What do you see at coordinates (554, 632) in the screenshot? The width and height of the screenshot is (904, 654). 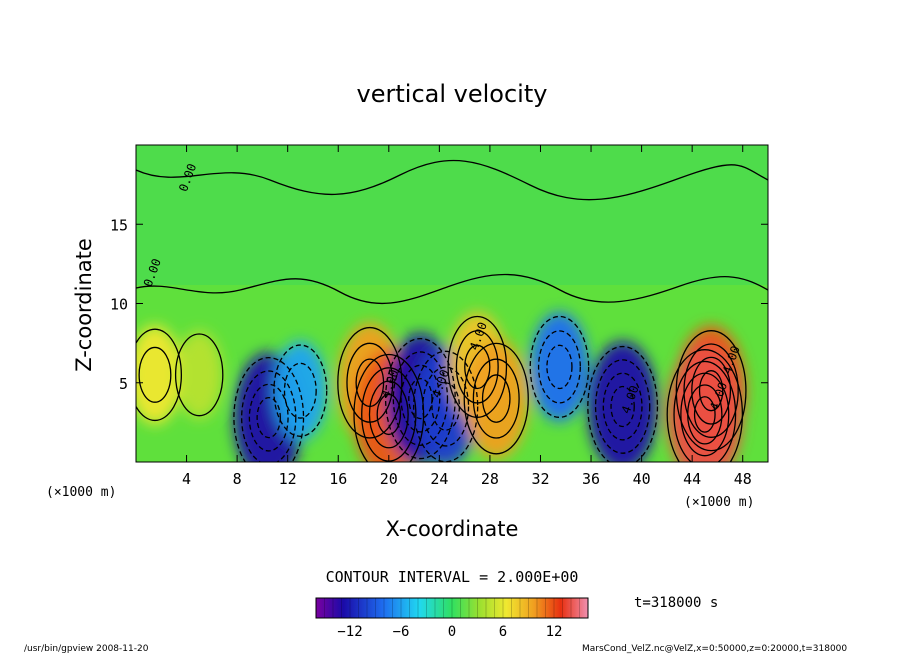 I see `colorbar-tick-label-4: 12` at bounding box center [554, 632].